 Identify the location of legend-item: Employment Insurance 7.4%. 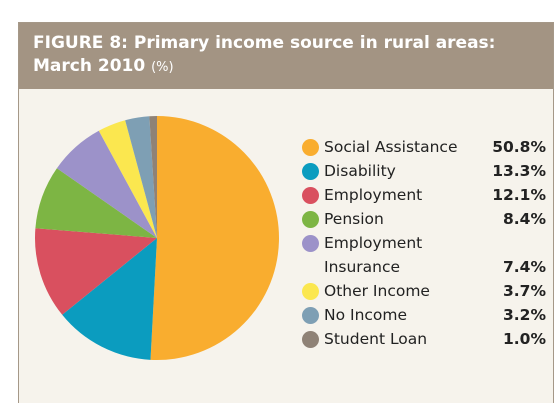
(424, 255).